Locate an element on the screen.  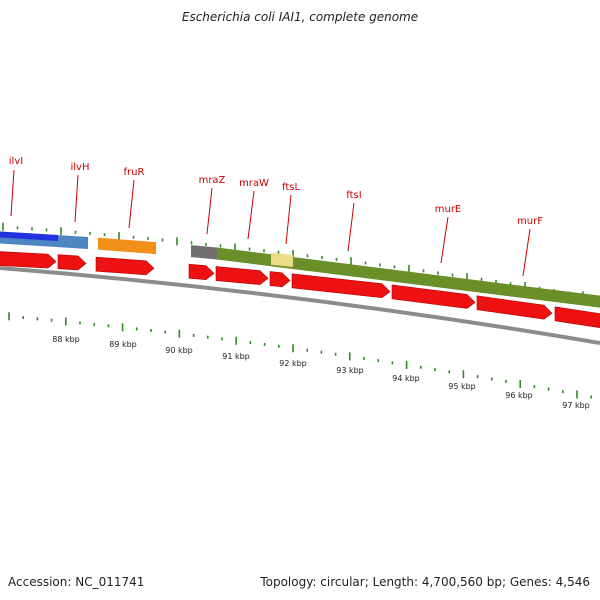
operon-bars is located at coordinates (300, 269).